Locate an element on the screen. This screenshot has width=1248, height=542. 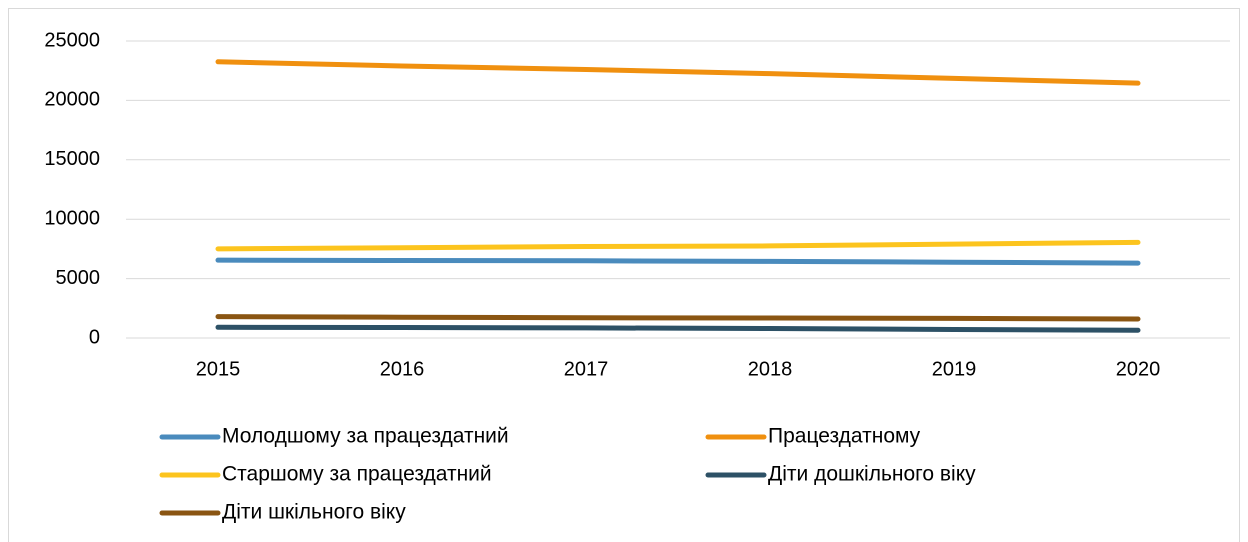
y-tick-label: 25000 is located at coordinates (72, 40).